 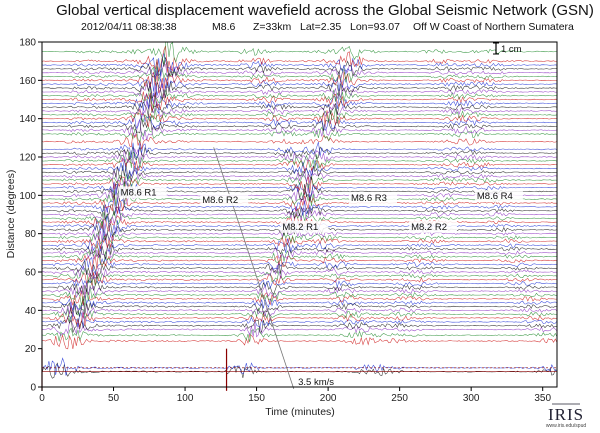 I want to click on y-tick-label: 80, so click(x=31, y=234).